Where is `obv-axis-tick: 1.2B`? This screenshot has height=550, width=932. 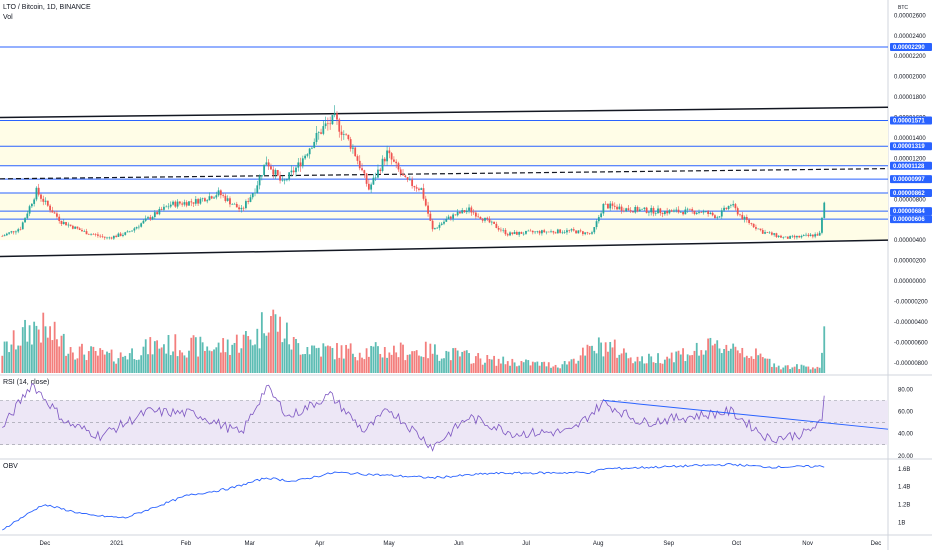
obv-axis-tick: 1.2B is located at coordinates (904, 506).